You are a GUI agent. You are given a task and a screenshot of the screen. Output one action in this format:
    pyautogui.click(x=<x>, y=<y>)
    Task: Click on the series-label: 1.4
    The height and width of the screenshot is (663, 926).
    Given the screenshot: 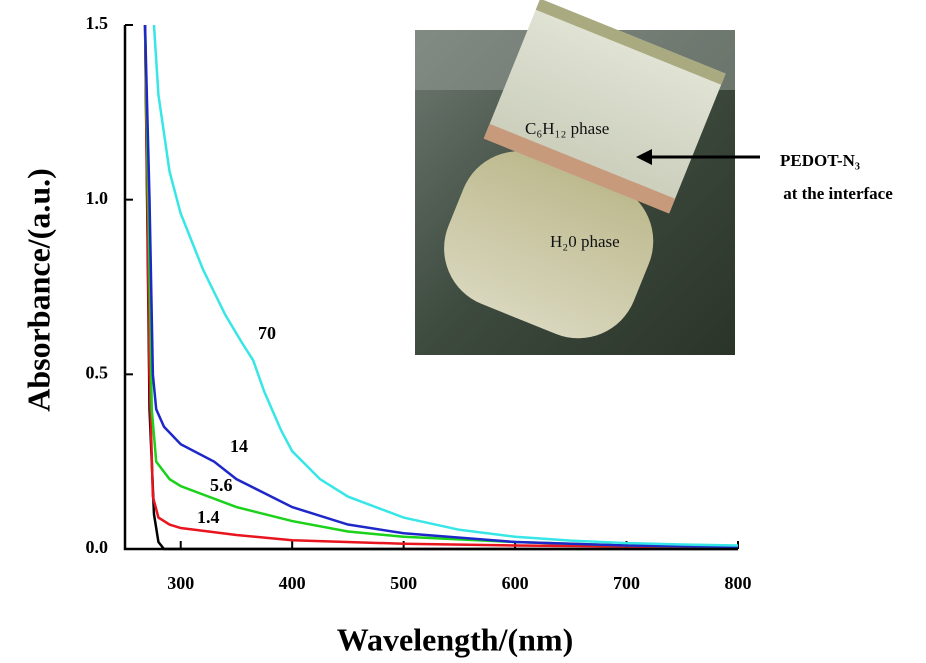 What is the action you would take?
    pyautogui.click(x=208, y=517)
    